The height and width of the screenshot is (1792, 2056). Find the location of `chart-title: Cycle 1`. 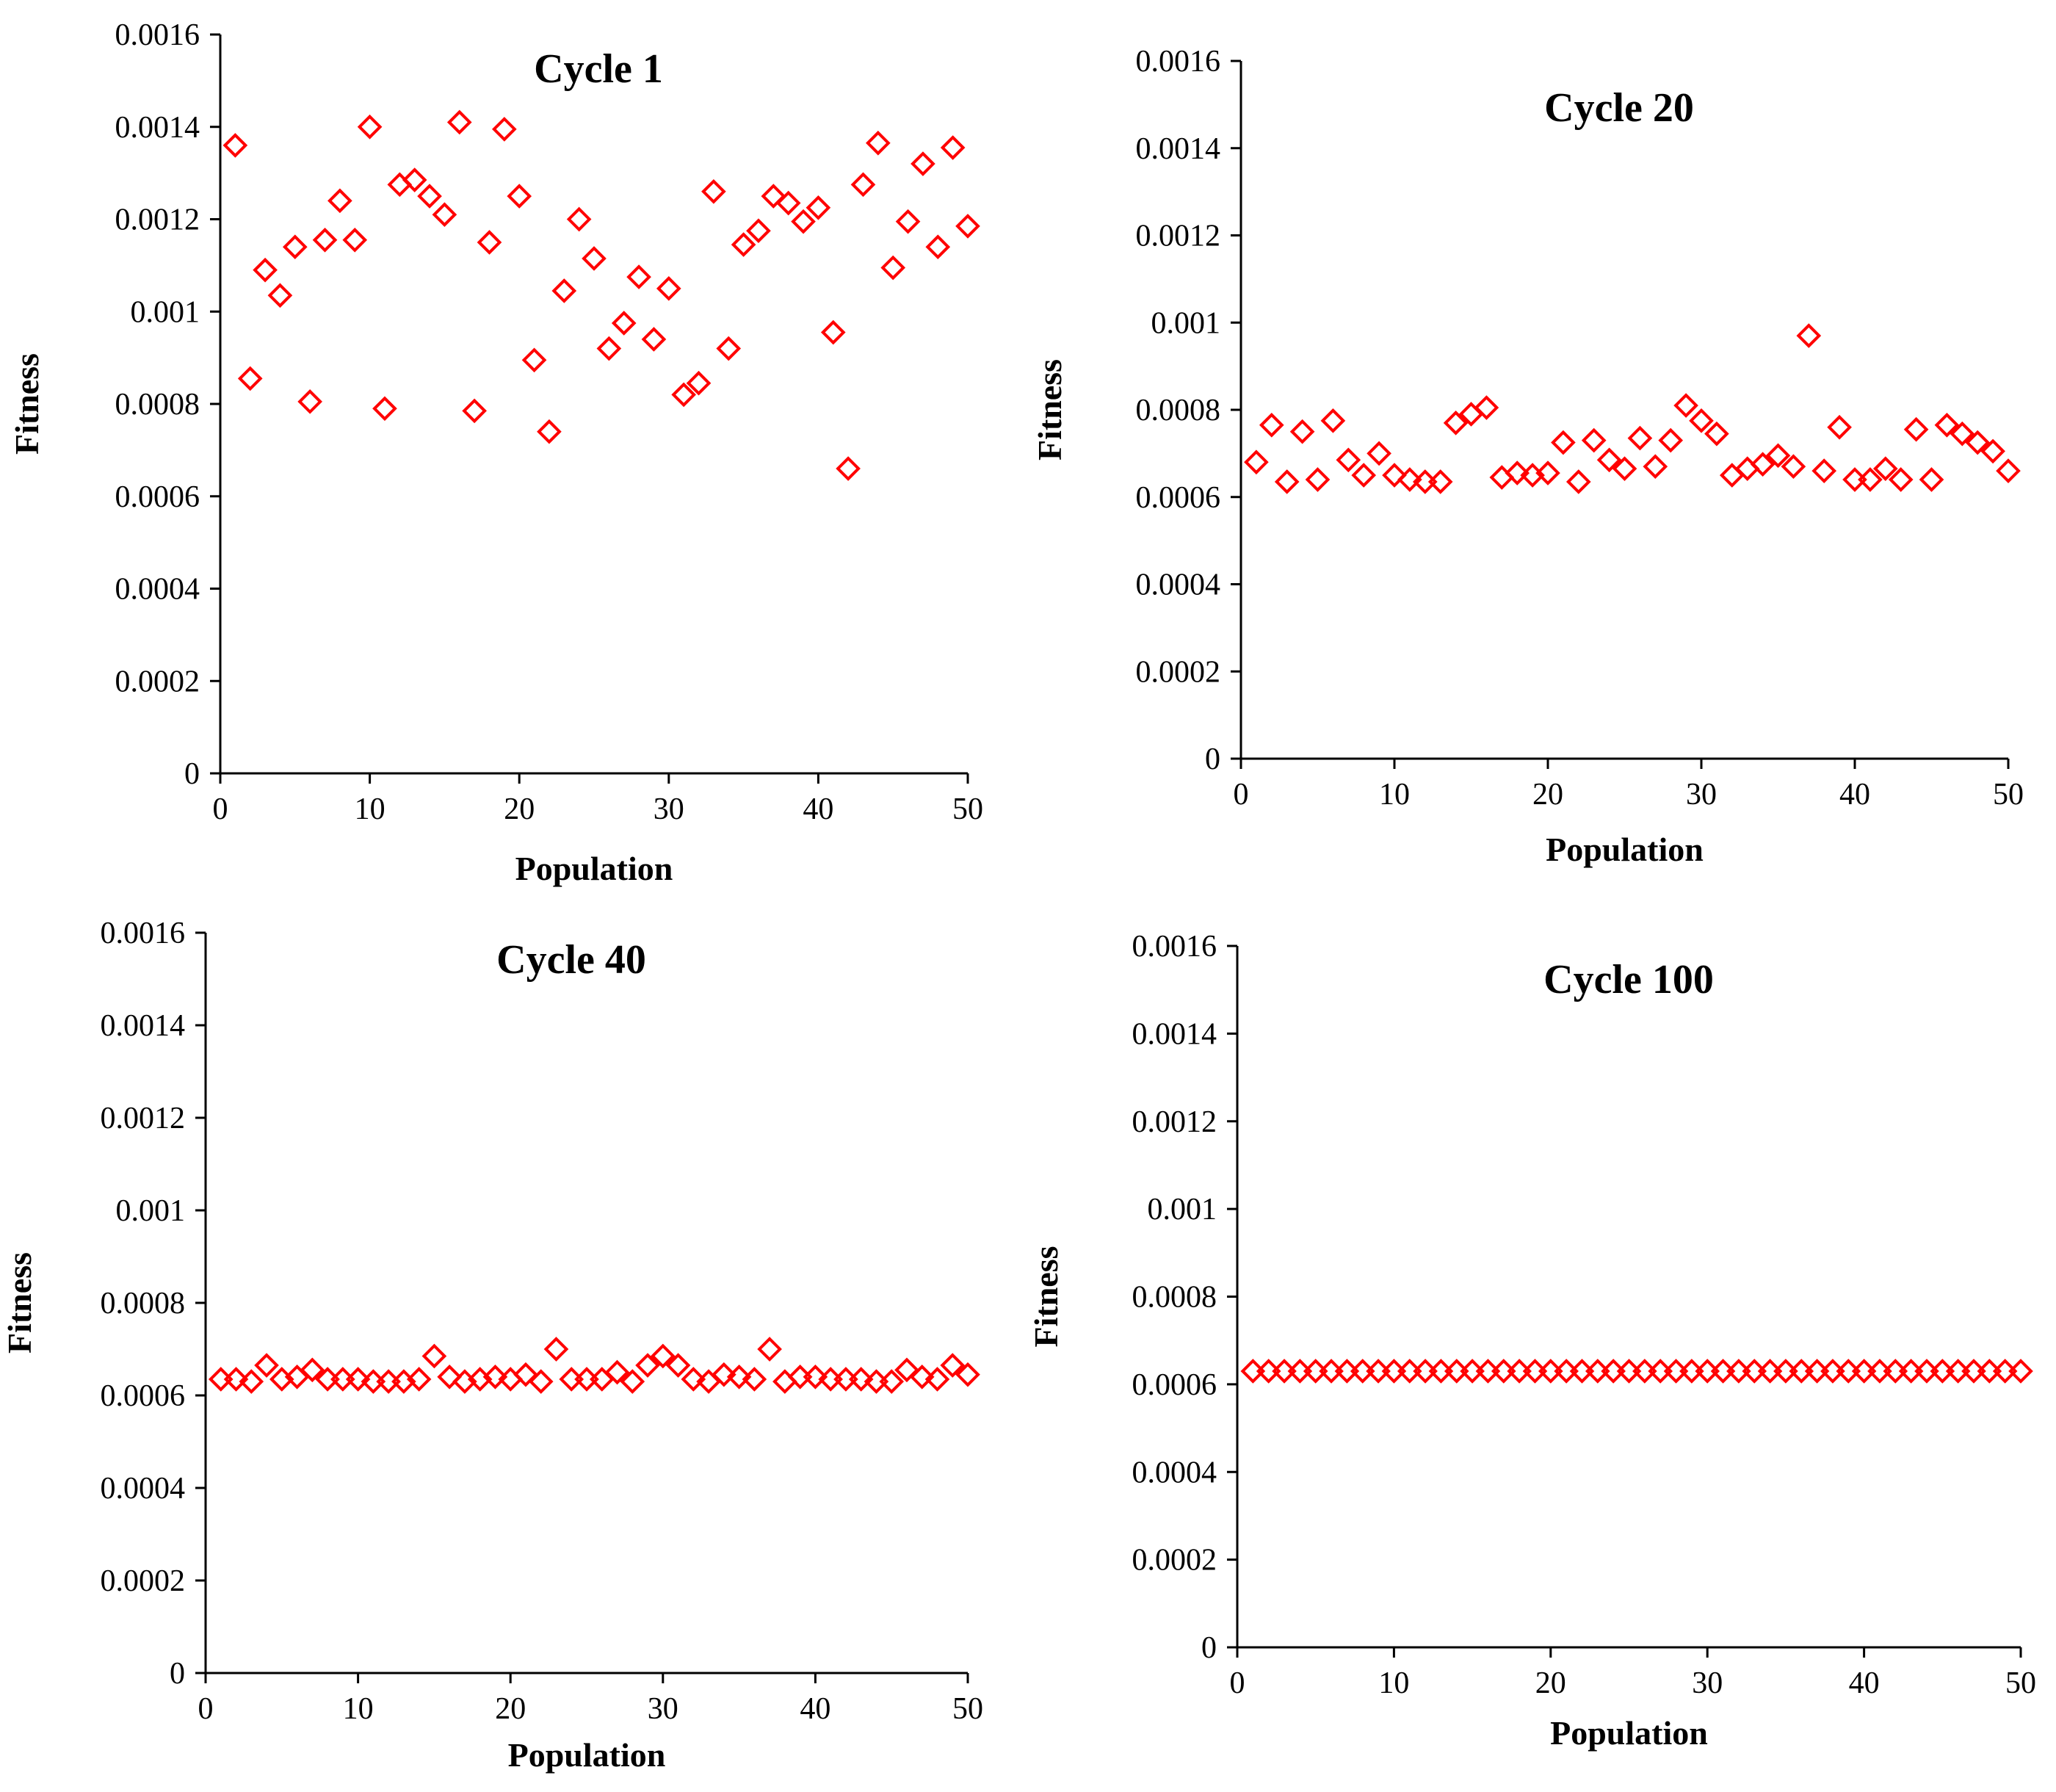

chart-title: Cycle 1 is located at coordinates (599, 69).